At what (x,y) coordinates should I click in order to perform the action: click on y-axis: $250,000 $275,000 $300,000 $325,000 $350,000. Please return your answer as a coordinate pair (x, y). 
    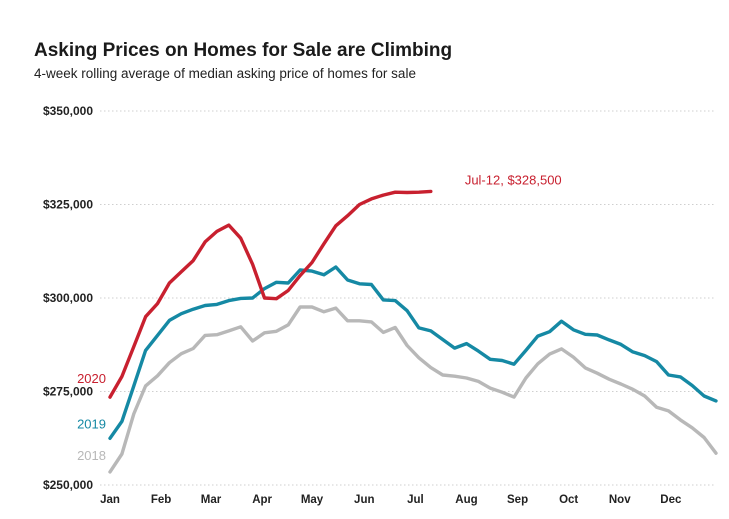
    Looking at the image, I should click on (68, 298).